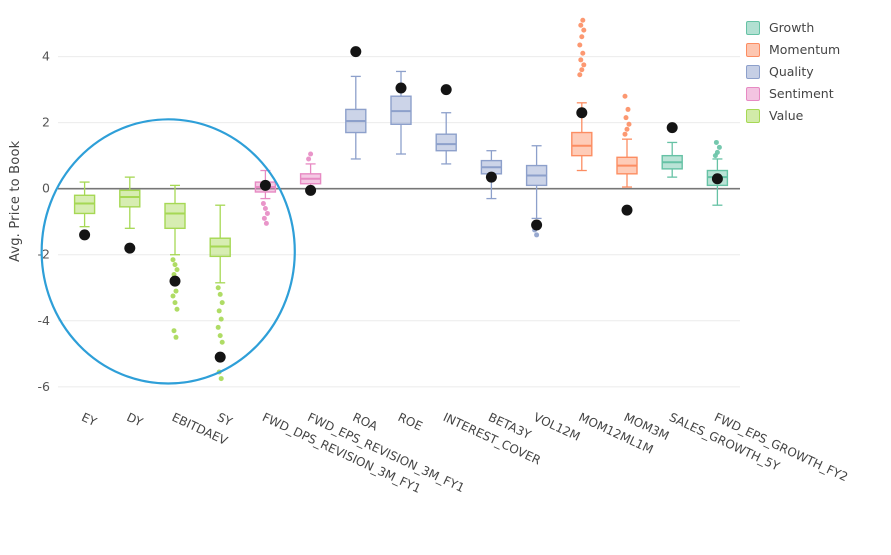  Describe the element at coordinates (801, 93) in the screenshot. I see `legend-label: Sentiment` at that location.